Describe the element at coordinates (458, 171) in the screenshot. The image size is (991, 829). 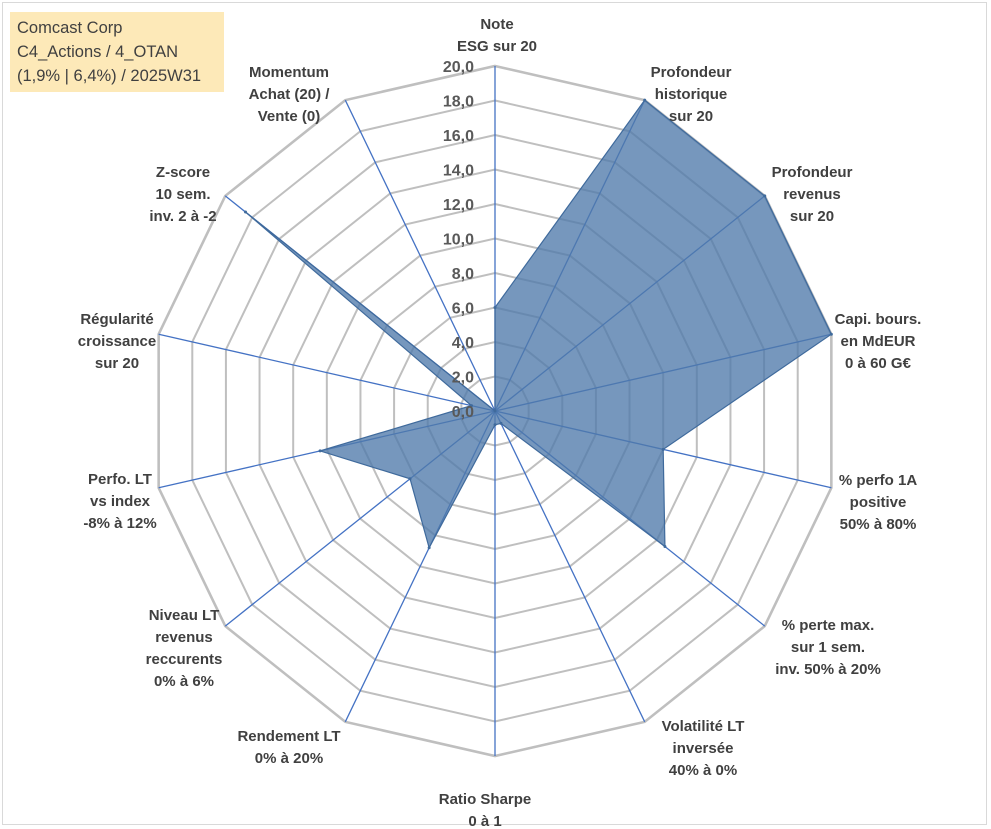
I see `tick-label-7: 14,0` at that location.